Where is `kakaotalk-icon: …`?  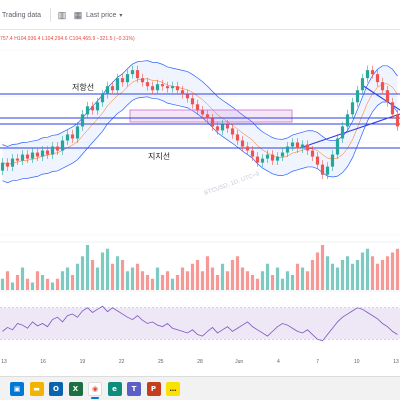 kakaotalk-icon: … is located at coordinates (173, 389).